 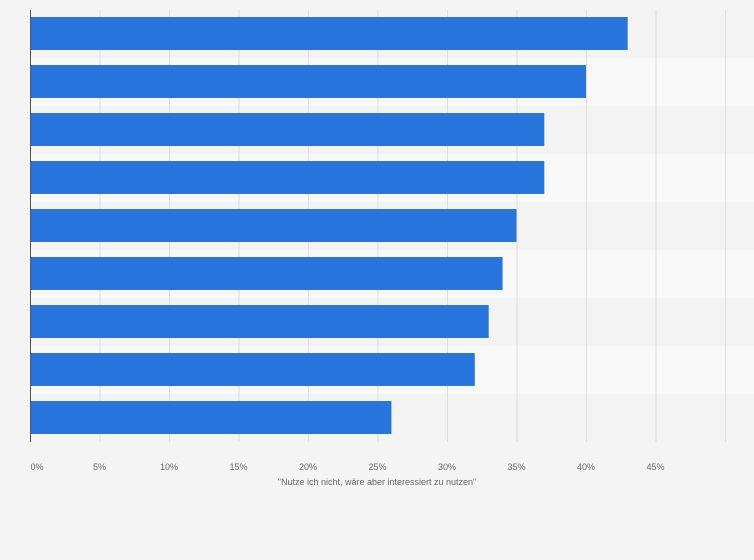 What do you see at coordinates (36, 467) in the screenshot?
I see `x-tick-label: 0%` at bounding box center [36, 467].